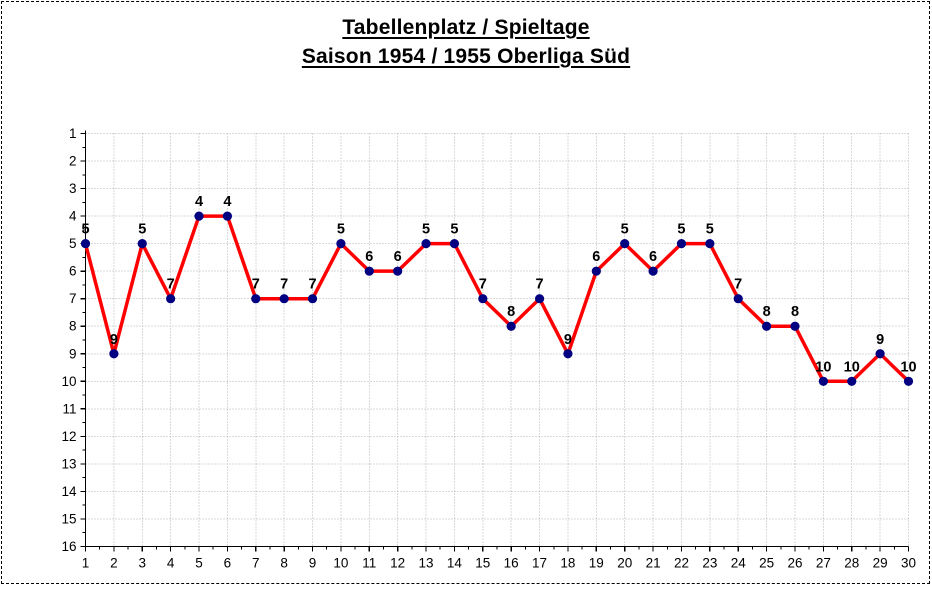  Describe the element at coordinates (73, 243) in the screenshot. I see `y-tick-label: 5` at that location.